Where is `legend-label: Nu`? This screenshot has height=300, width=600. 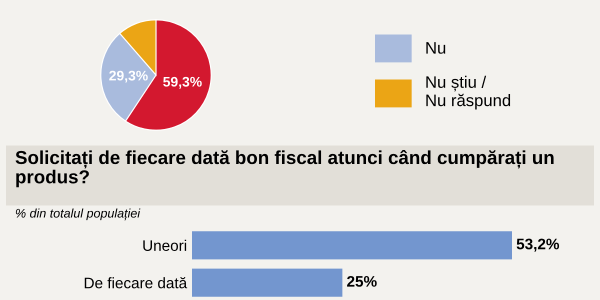
legend-label: Nu is located at coordinates (436, 48).